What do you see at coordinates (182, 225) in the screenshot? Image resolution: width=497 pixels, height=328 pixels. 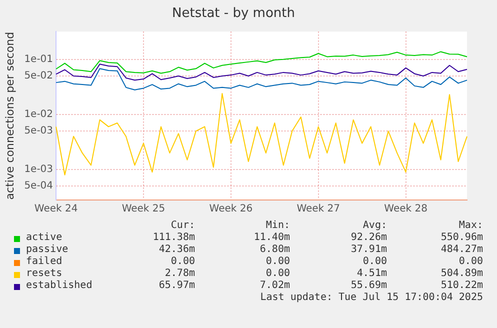 I see `text: Cur:` at bounding box center [182, 225].